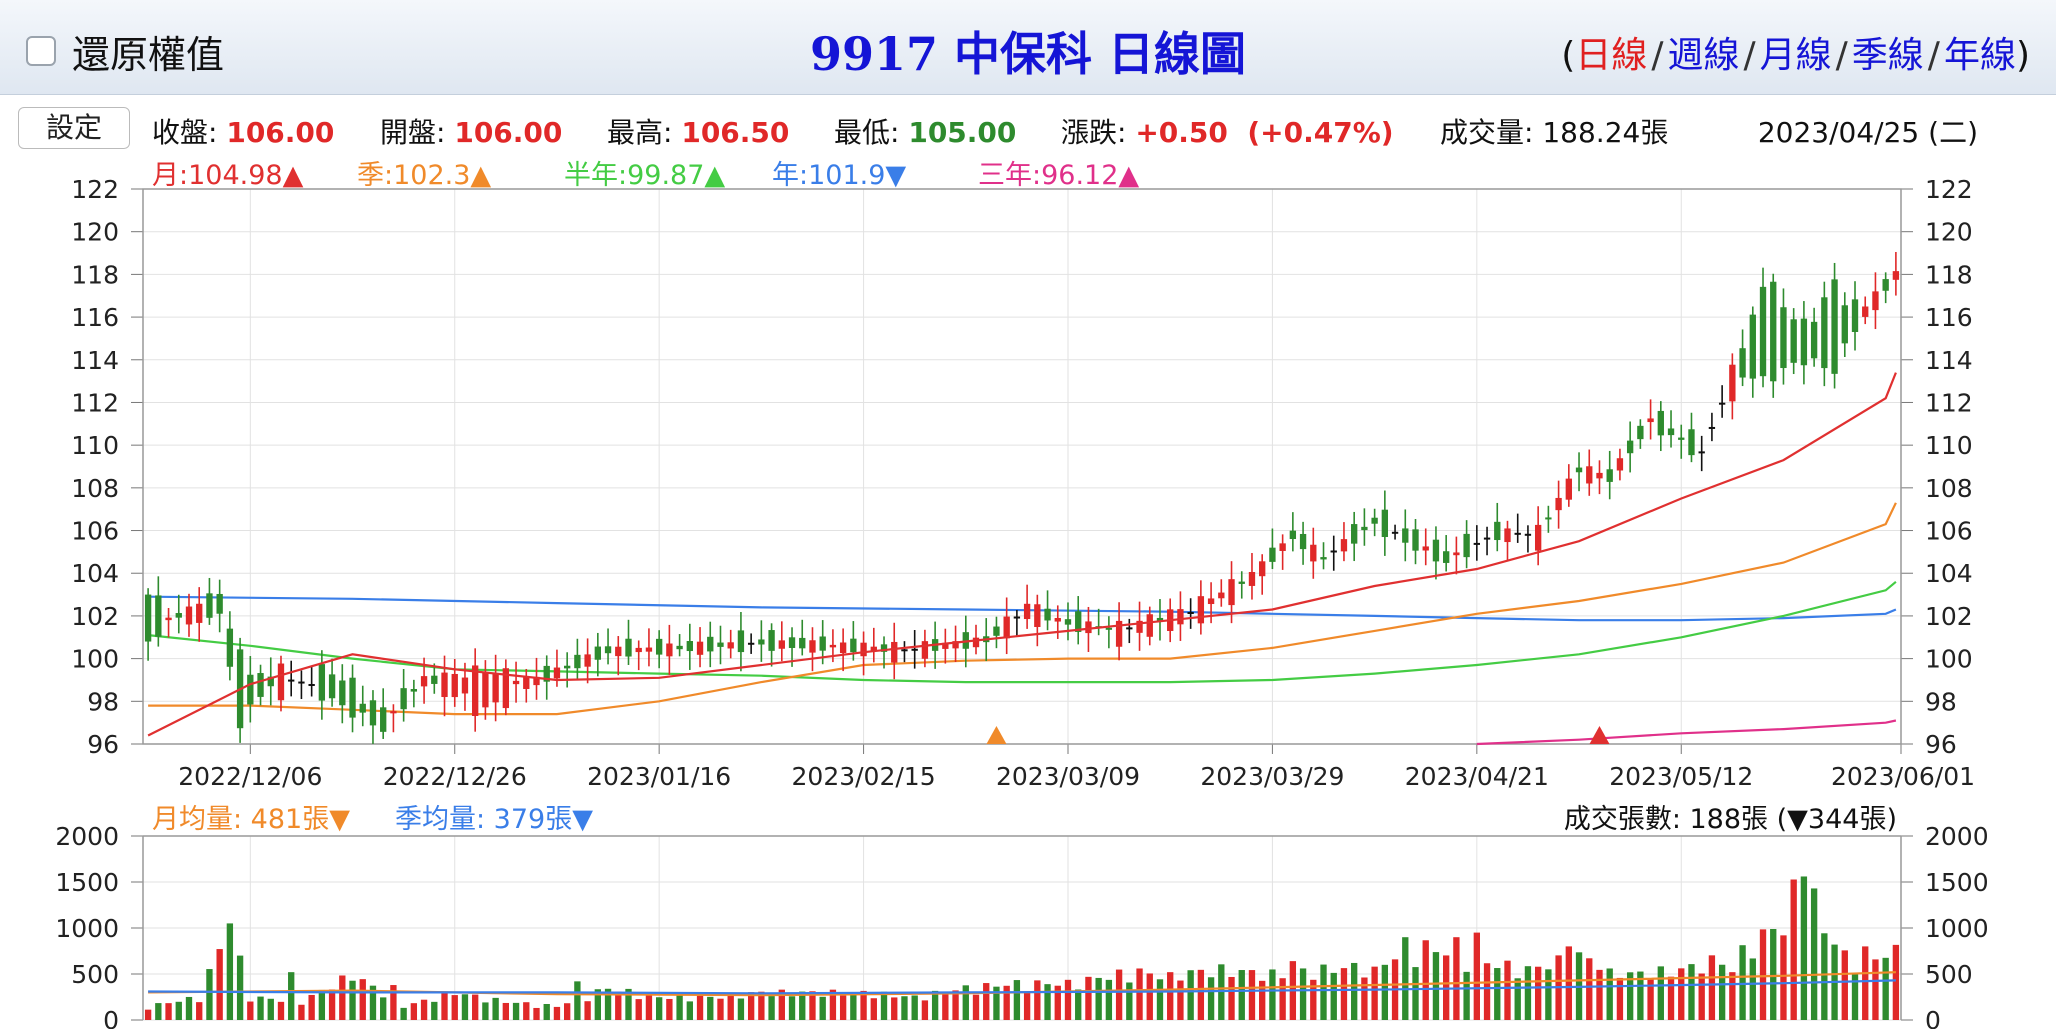 This screenshot has width=2056, height=1029. Describe the element at coordinates (111, 1017) in the screenshot. I see `volume-tick-label-left: 0` at that location.